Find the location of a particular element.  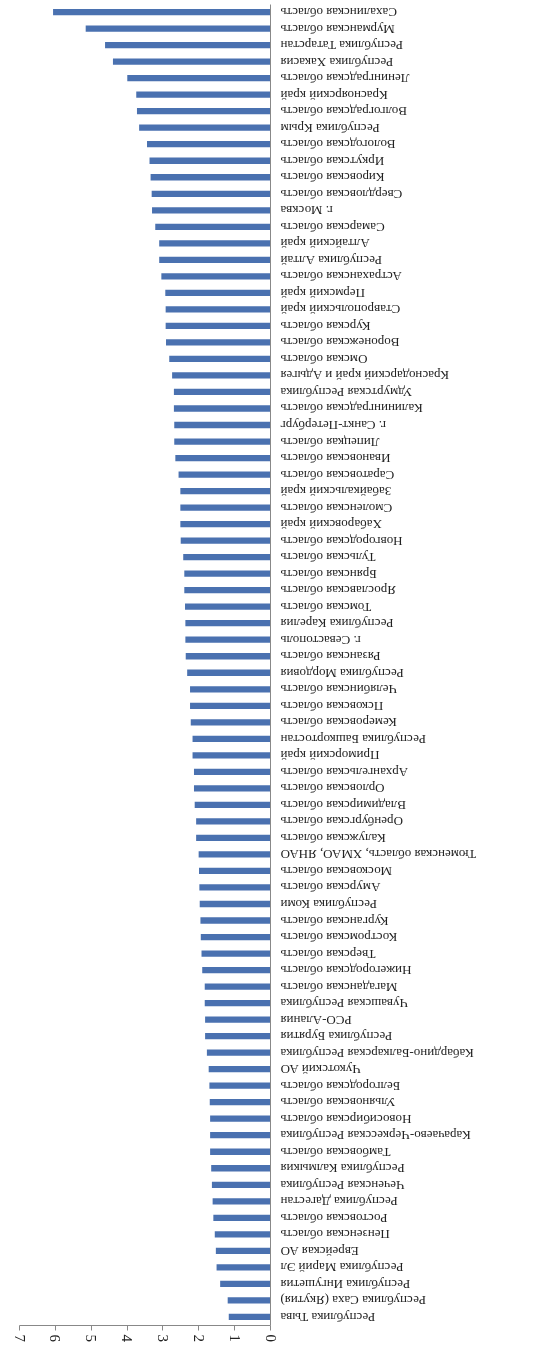

y-tick-label: РСО-Алания is located at coordinates (316, 1020).